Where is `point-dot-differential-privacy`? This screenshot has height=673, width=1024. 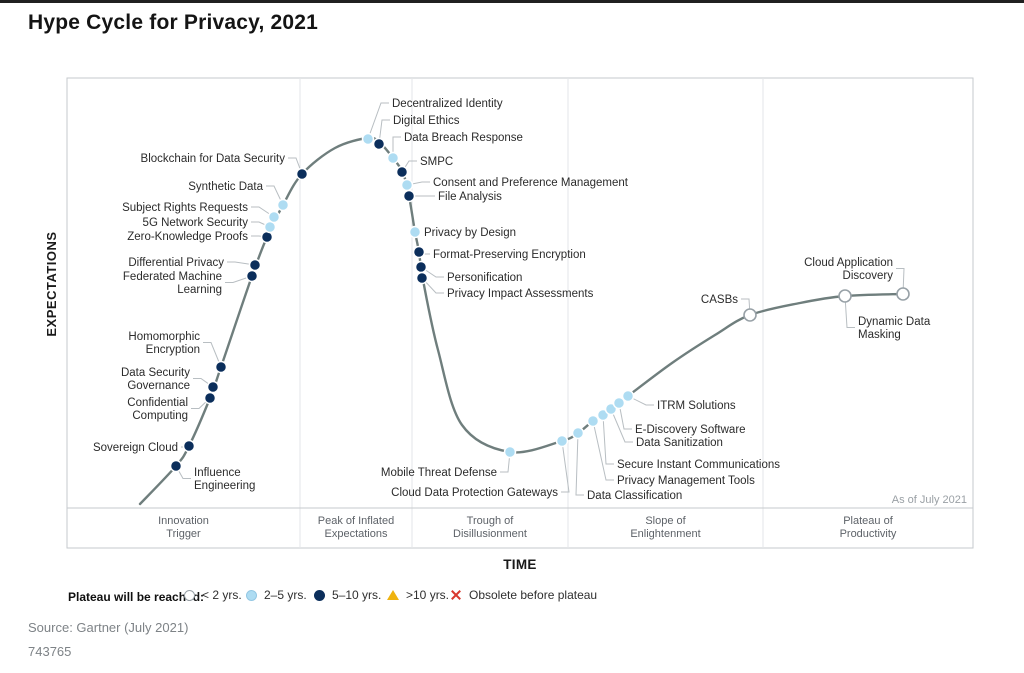 point-dot-differential-privacy is located at coordinates (255, 265).